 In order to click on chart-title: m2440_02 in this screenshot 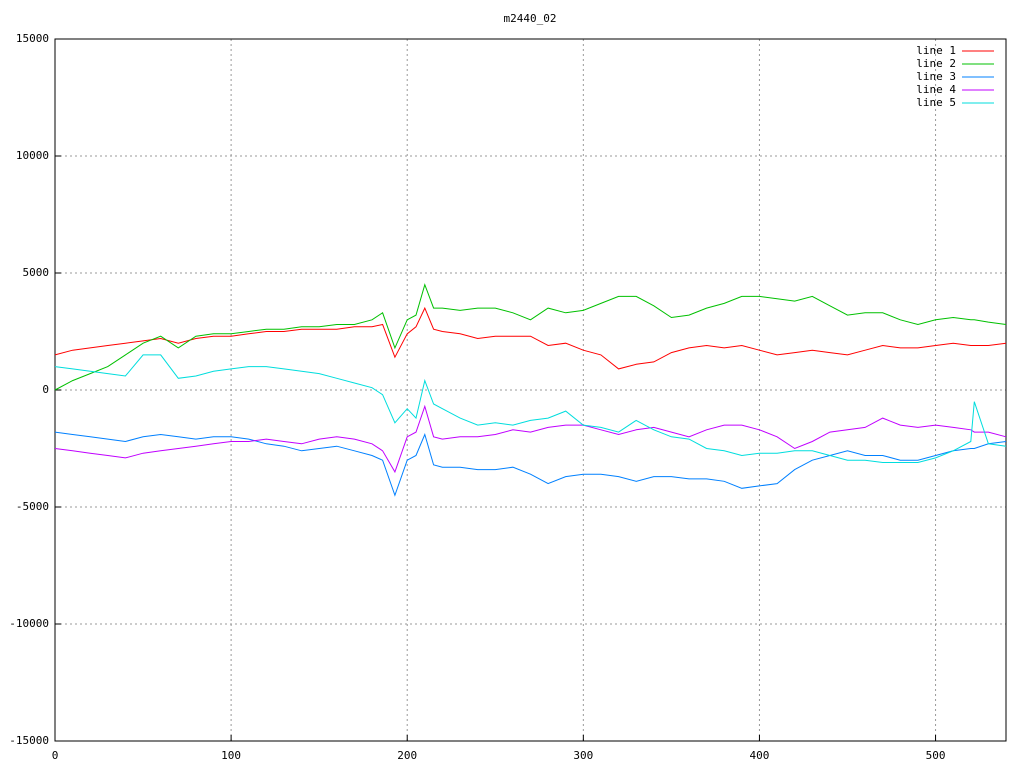, I will do `click(530, 18)`.